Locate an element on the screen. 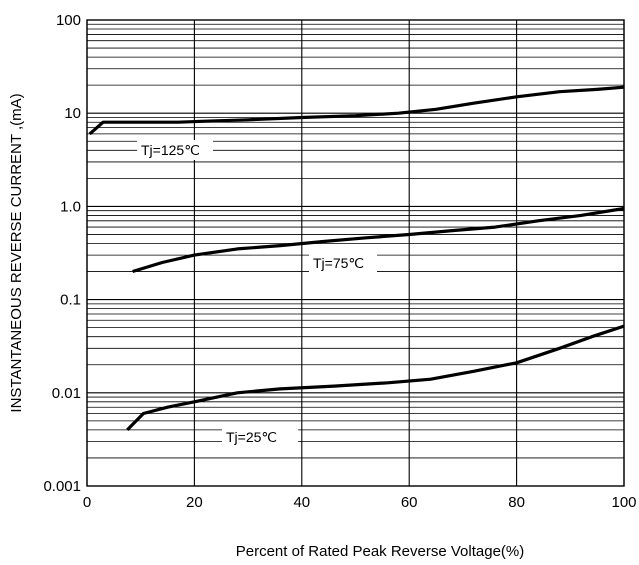 The width and height of the screenshot is (639, 565). x-tick-label: 40 is located at coordinates (301, 502).